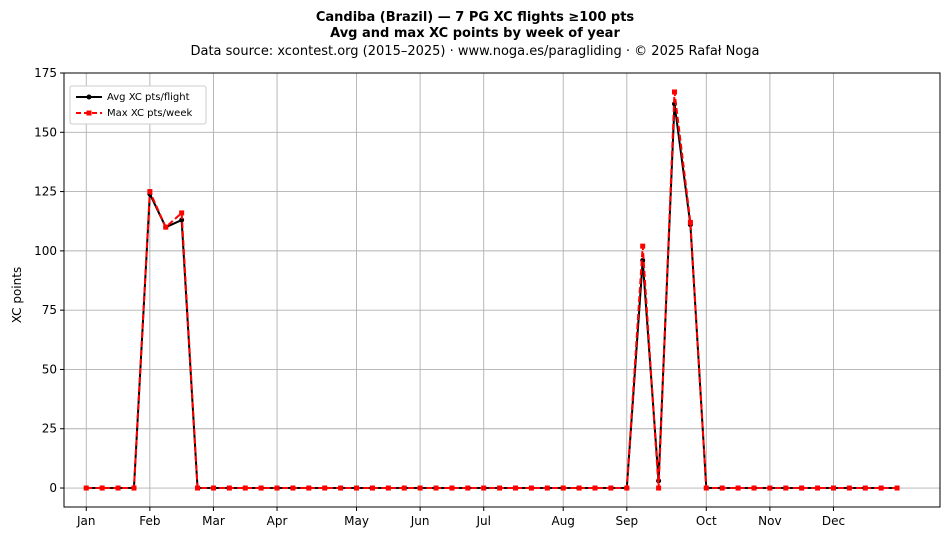  What do you see at coordinates (89, 97) in the screenshot?
I see `legend-avg-marker` at bounding box center [89, 97].